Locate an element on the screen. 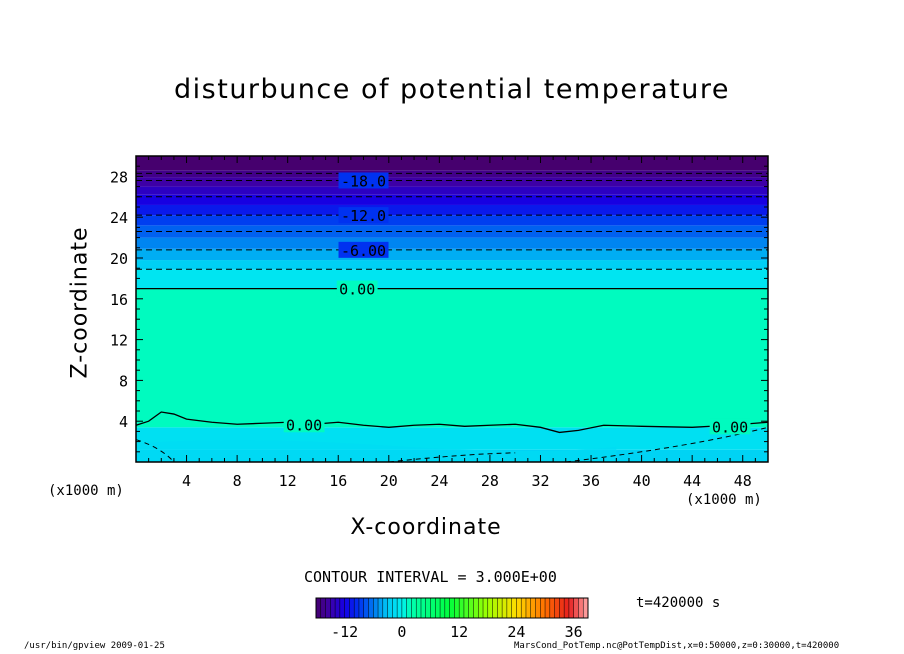 The width and height of the screenshot is (904, 654). x-tick-label: 8 is located at coordinates (237, 481).